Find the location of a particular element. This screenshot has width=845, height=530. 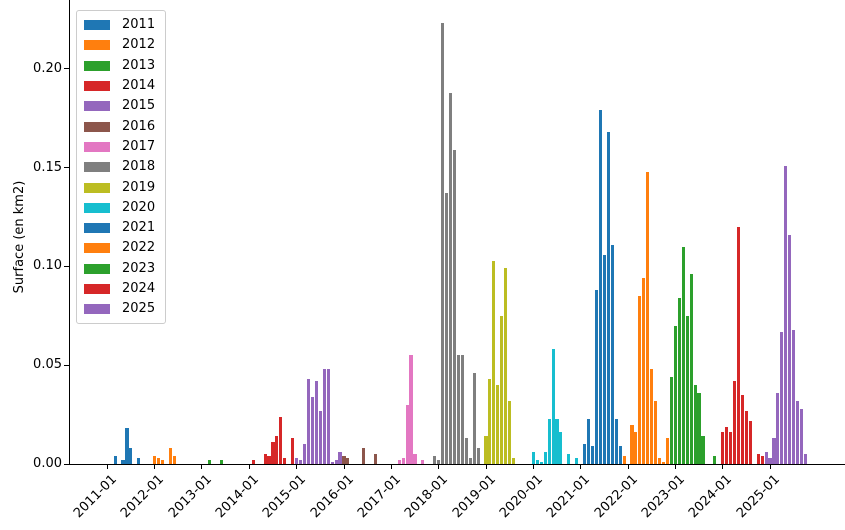

bar-2024-m157 is located at coordinates (727, 445).